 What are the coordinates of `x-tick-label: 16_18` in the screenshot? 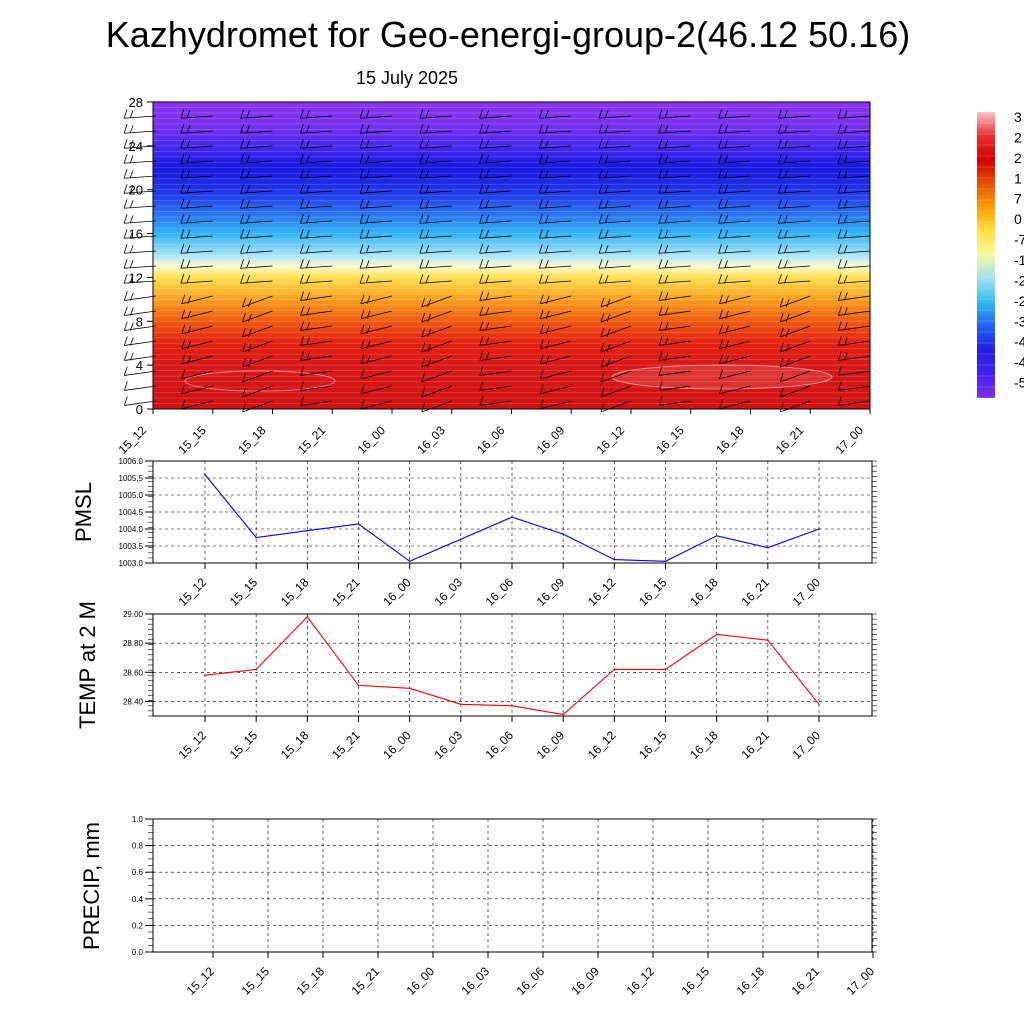 It's located at (704, 592).